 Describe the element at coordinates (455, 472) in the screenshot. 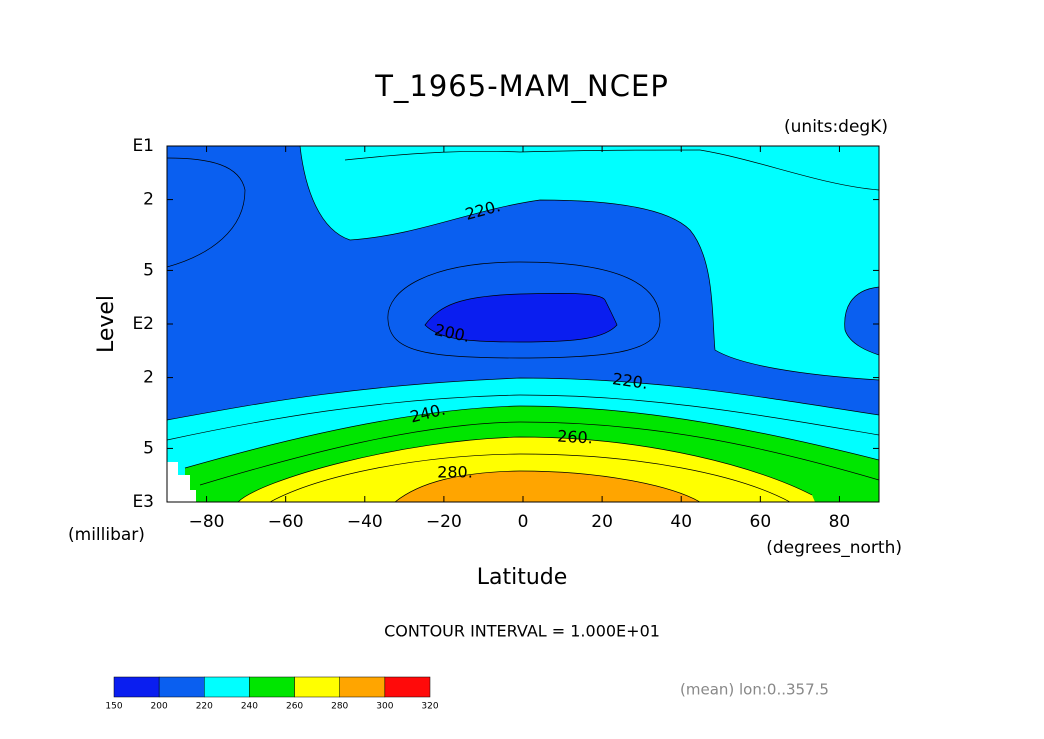

I see `contour-label: 280.` at that location.